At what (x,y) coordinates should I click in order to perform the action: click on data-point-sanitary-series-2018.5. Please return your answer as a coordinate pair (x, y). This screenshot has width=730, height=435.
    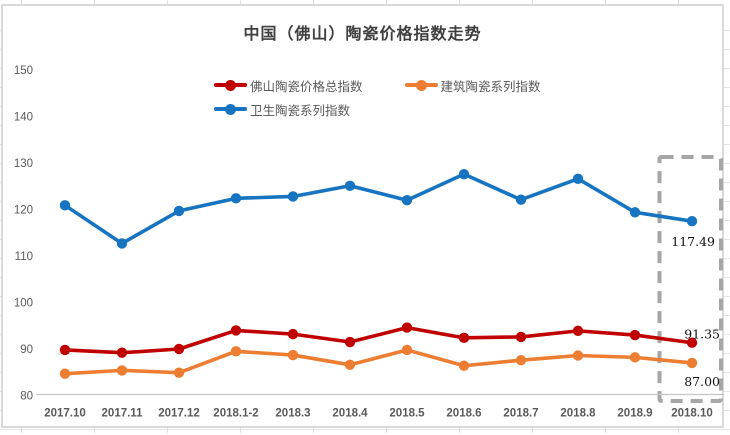
    Looking at the image, I should click on (407, 200).